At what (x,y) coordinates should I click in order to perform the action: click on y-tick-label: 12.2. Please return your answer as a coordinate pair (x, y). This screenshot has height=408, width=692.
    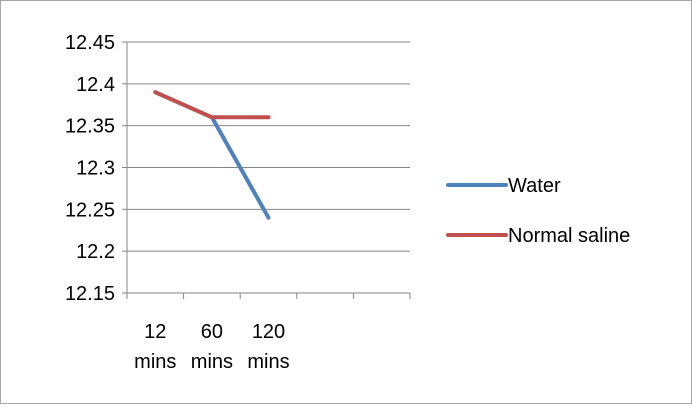
    Looking at the image, I should click on (95, 252).